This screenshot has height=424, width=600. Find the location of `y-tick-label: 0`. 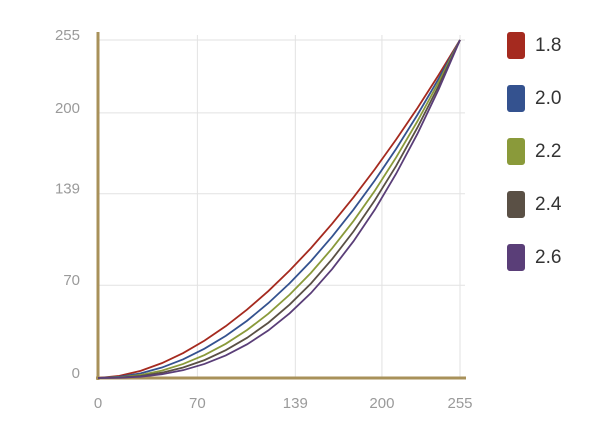

y-tick-label: 0 is located at coordinates (76, 373).